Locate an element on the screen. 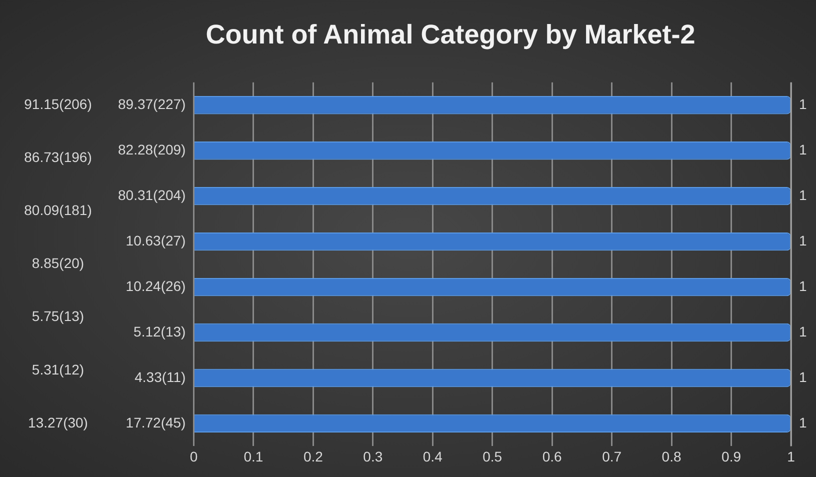 The width and height of the screenshot is (816, 477). text: 13.27(30) is located at coordinates (58, 422).